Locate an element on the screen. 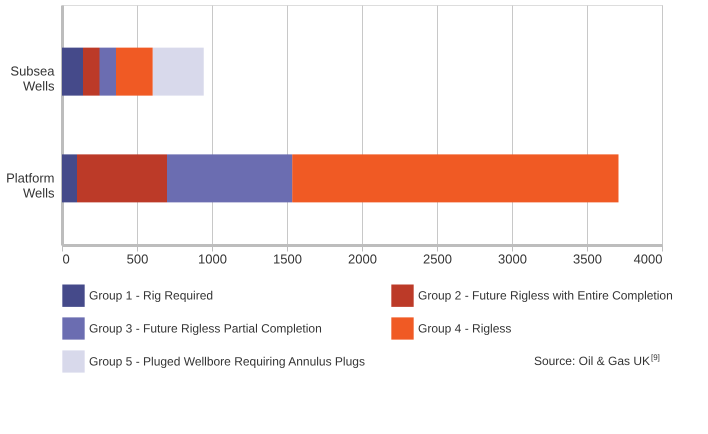  y-tick-label: Subsea Wells is located at coordinates (33, 79).